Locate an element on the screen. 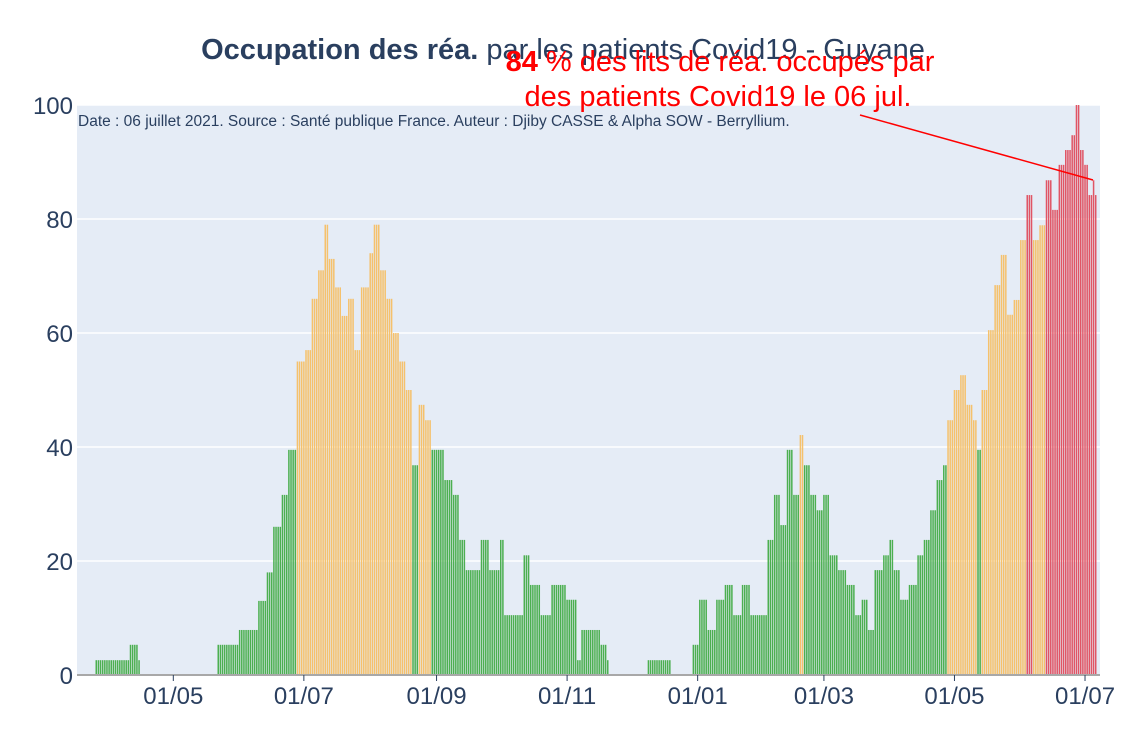 The image size is (1125, 750). annotation-line-1: 84 % des lits de réa. occupés par is located at coordinates (720, 62).